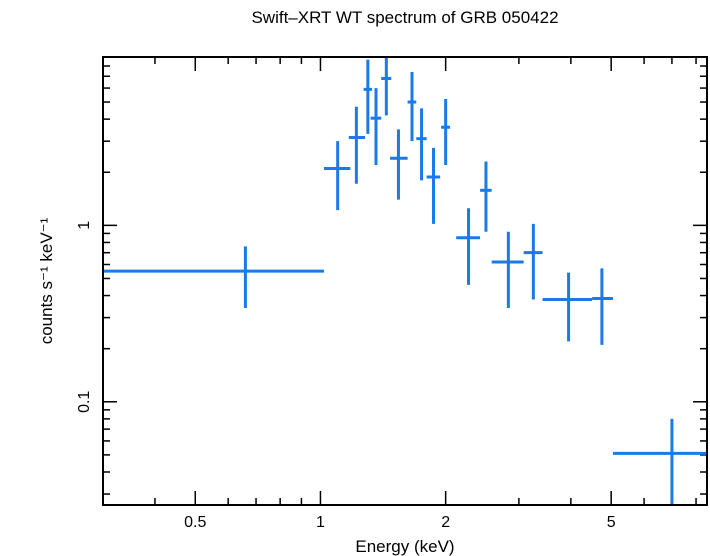  Describe the element at coordinates (320, 522) in the screenshot. I see `x-tick-label: 1` at that location.